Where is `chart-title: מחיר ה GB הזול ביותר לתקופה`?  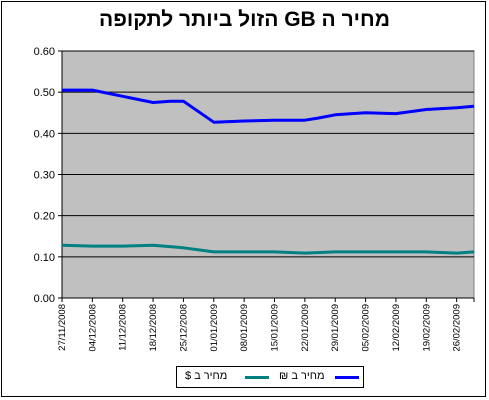 chart-title: מחיר ה GB הזול ביותר לתקופה is located at coordinates (244, 19).